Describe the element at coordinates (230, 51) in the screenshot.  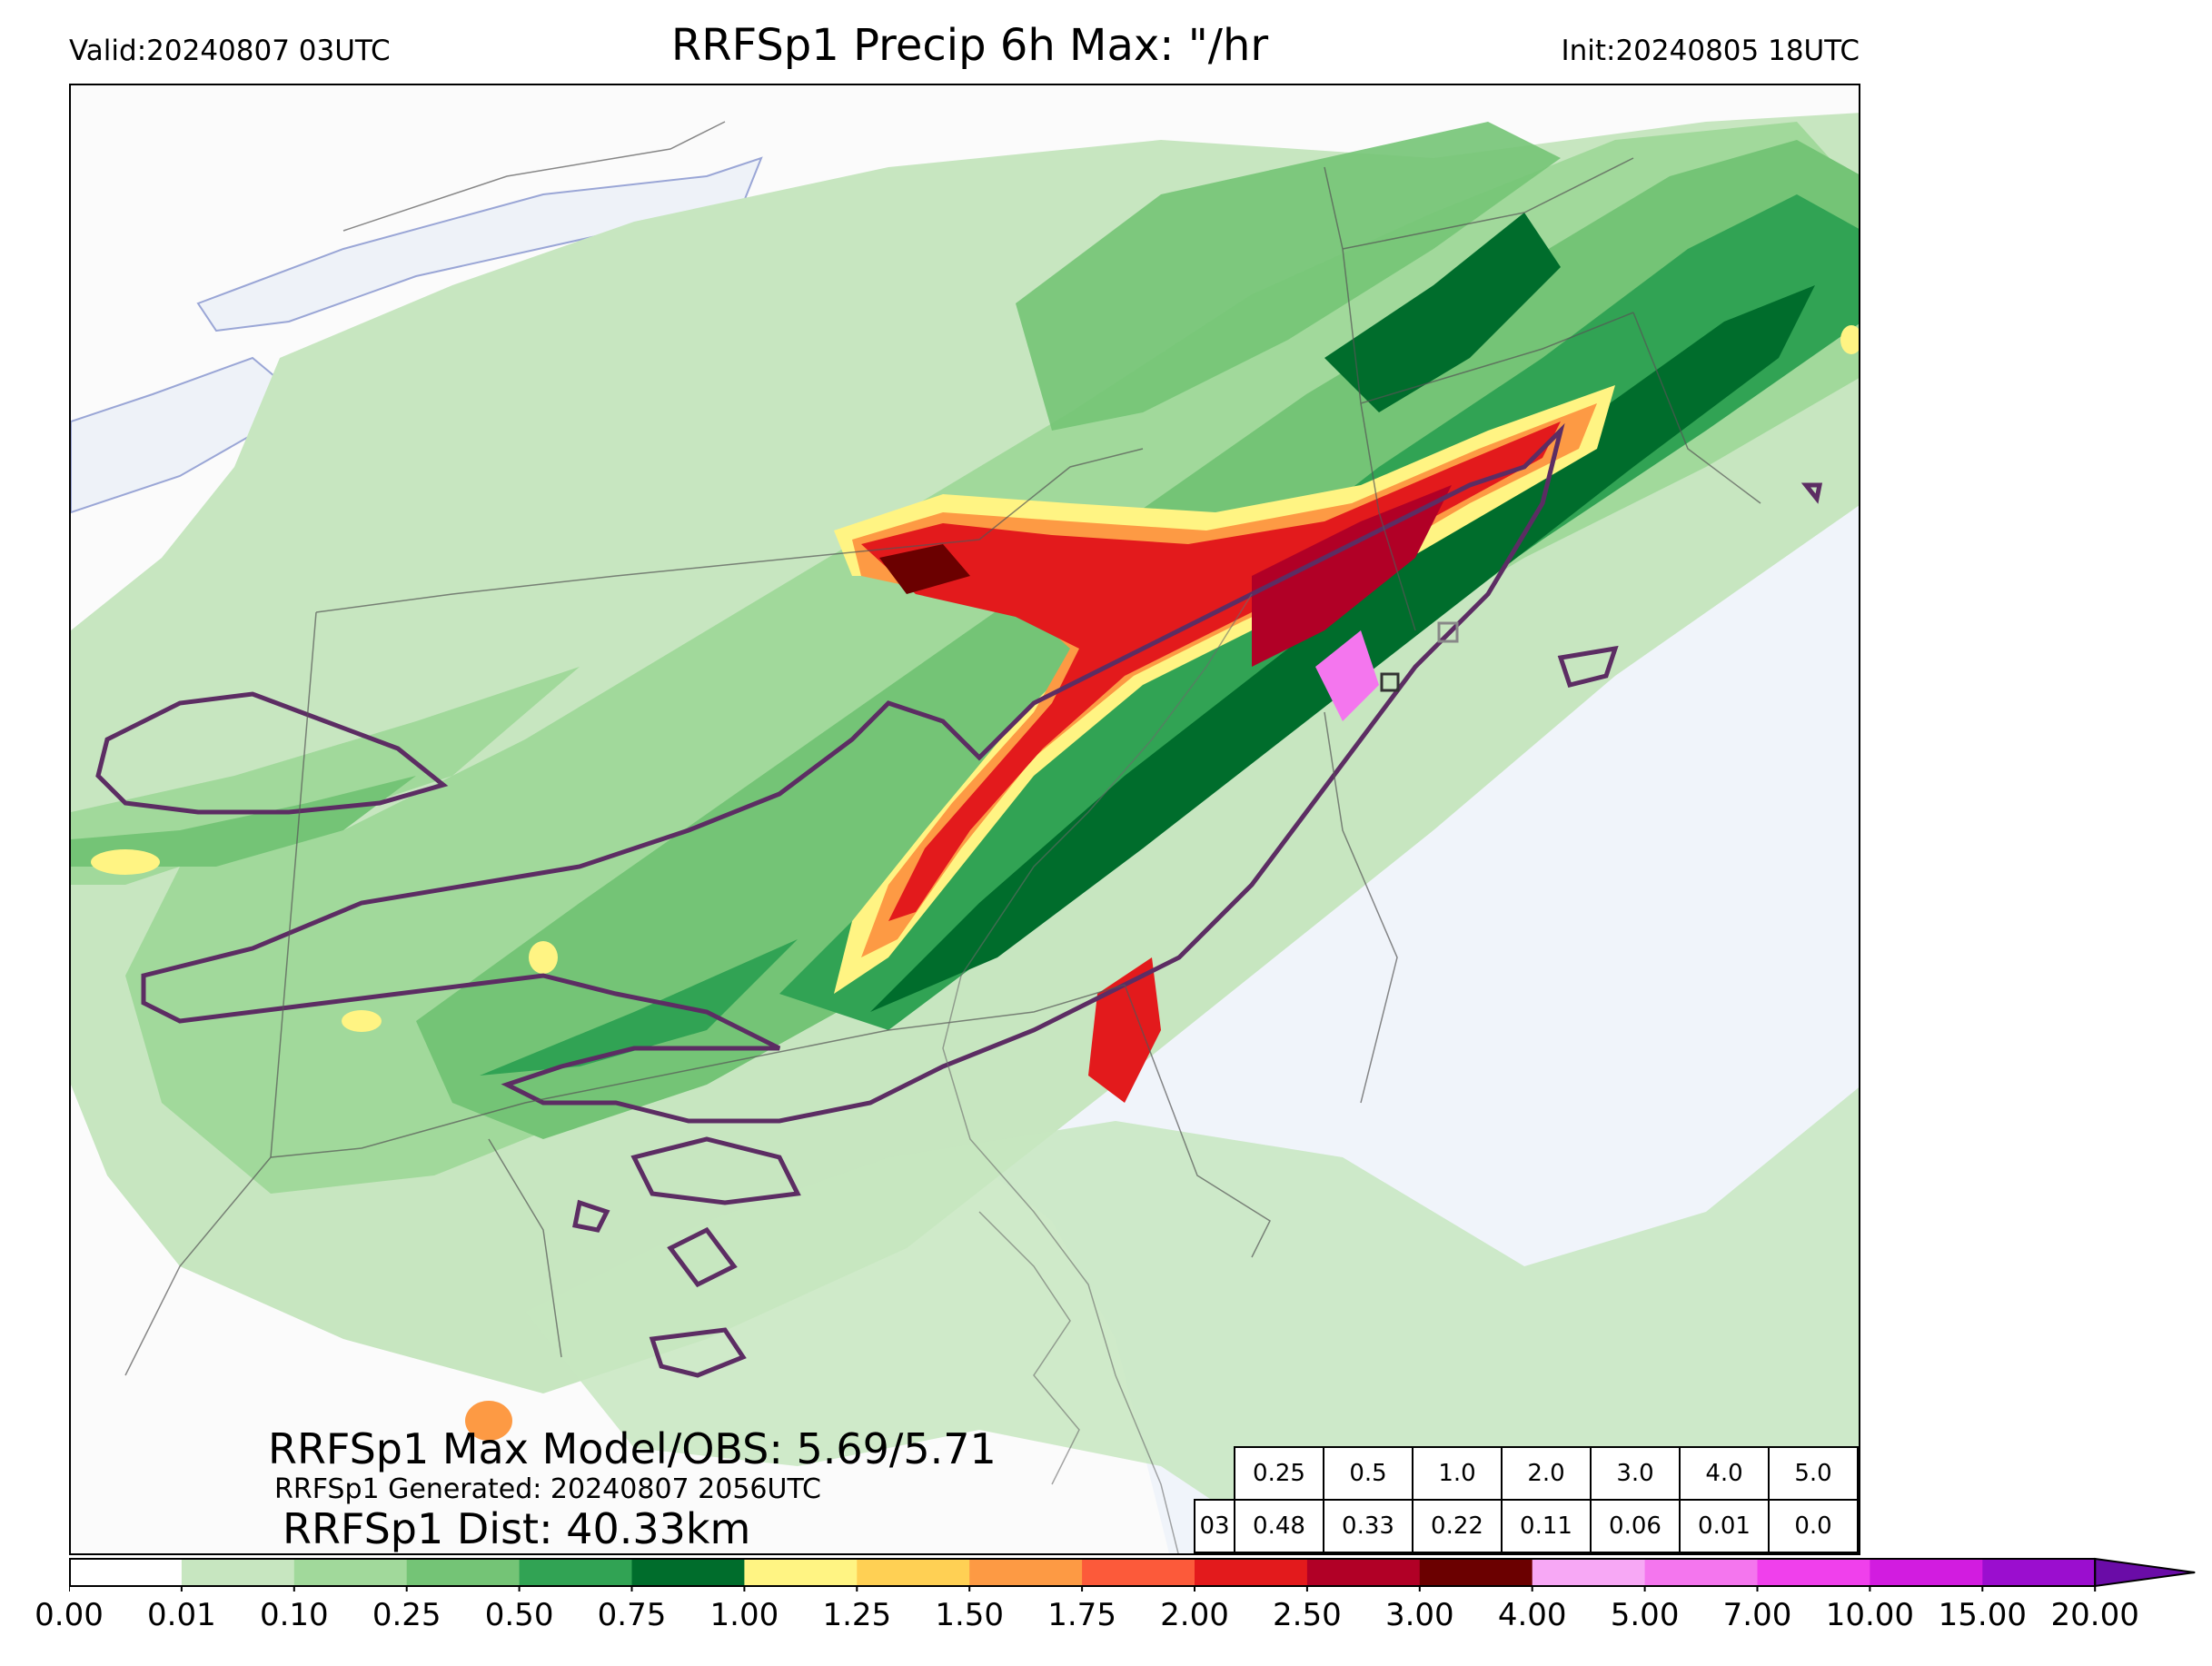
I see `valid-time-label: Valid:20240807 03UTC` at that location.